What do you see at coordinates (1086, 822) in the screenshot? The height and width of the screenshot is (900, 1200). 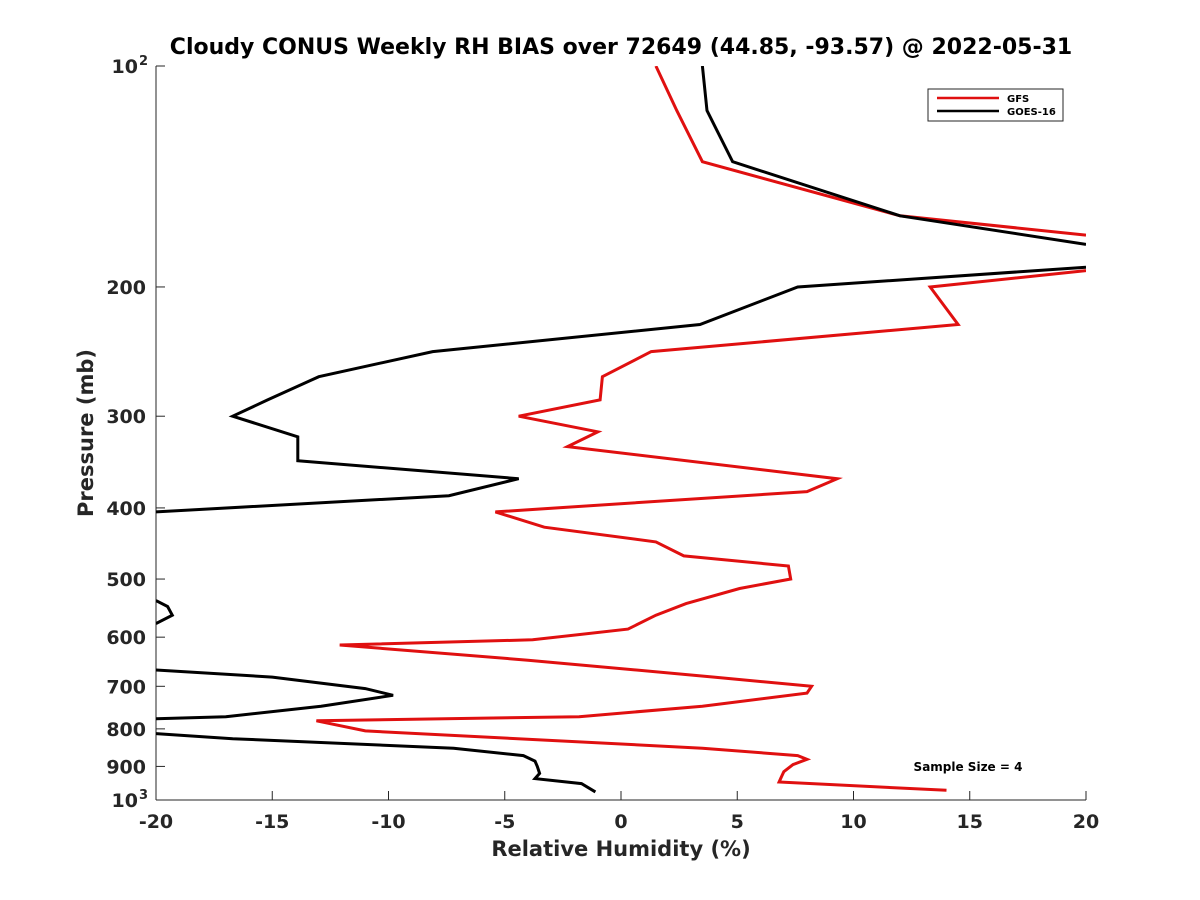 I see `x-tick-label: 20` at bounding box center [1086, 822].